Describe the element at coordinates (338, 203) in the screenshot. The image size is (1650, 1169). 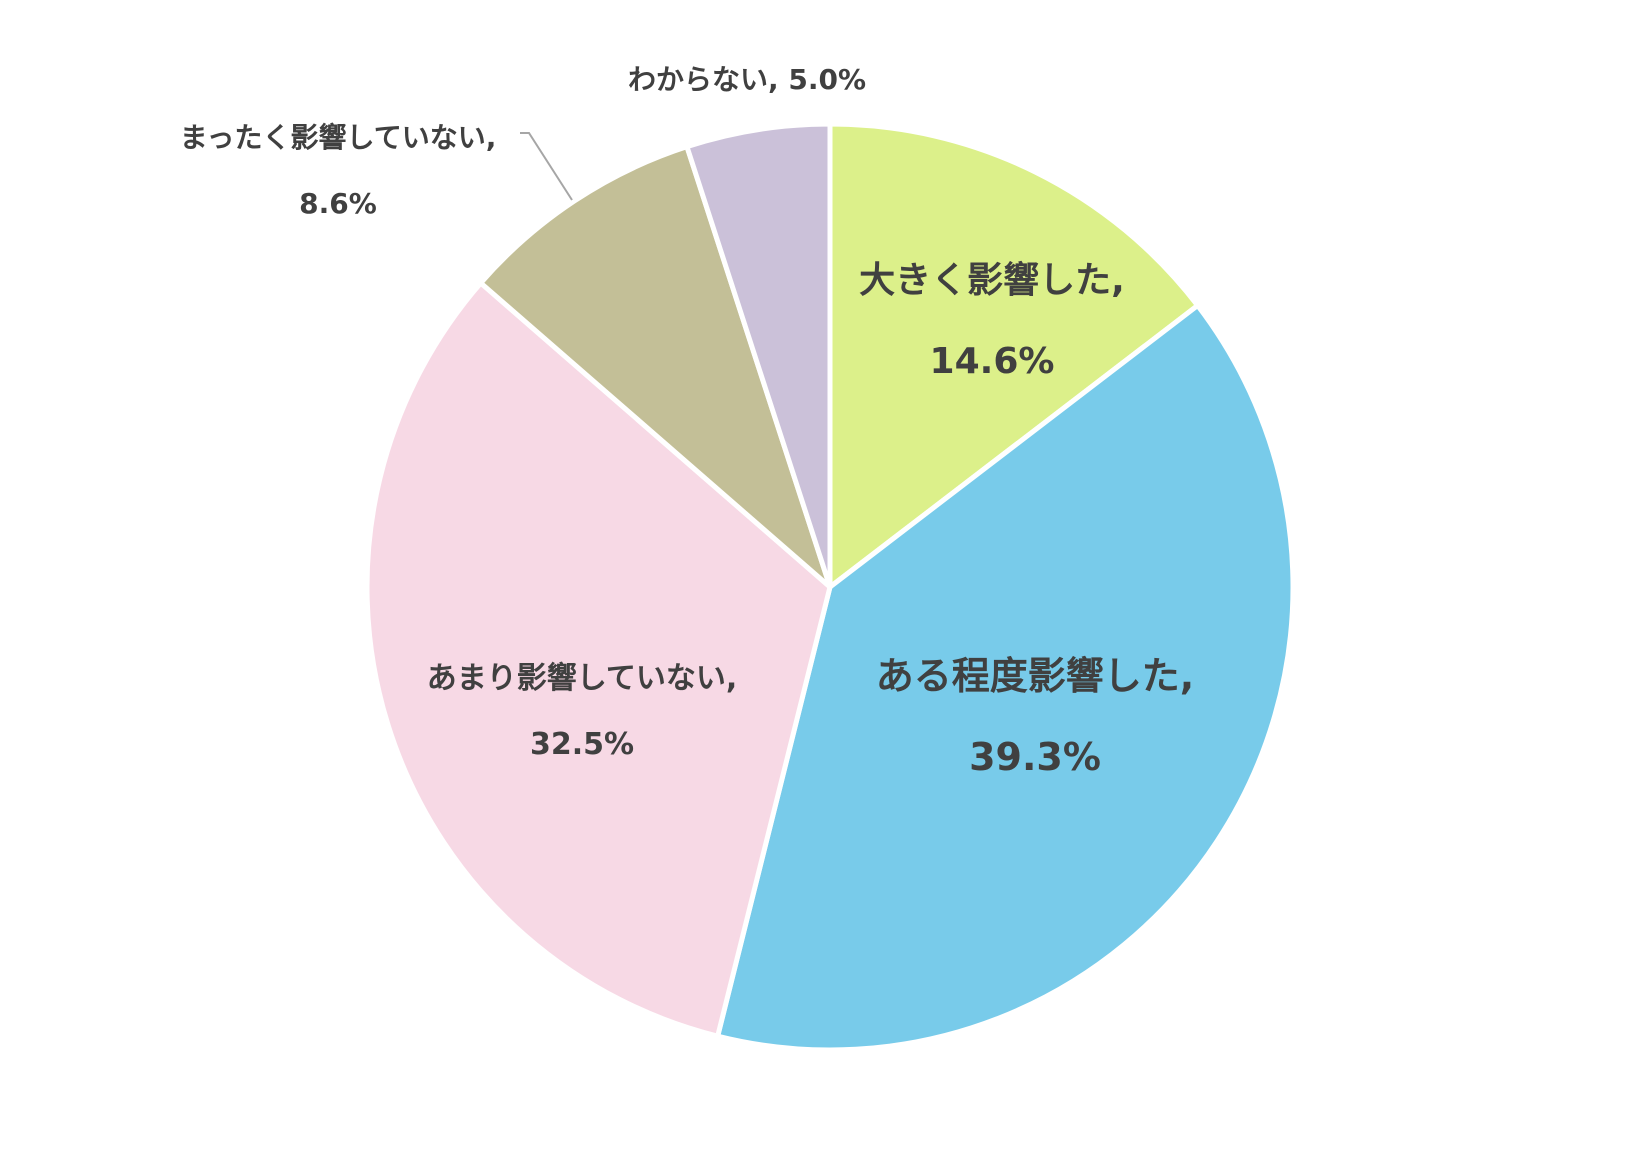
I see `label-slice-3-value: 8.6%` at that location.